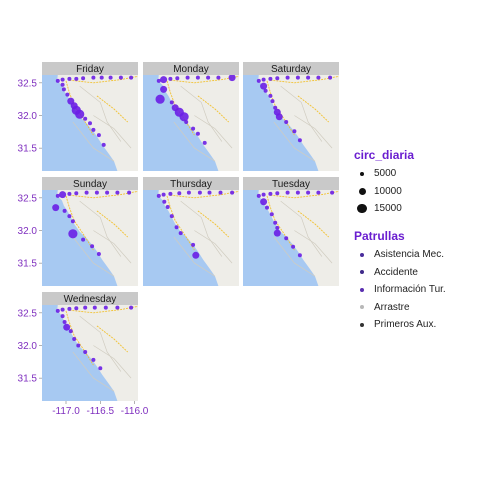  Describe the element at coordinates (90, 184) in the screenshot. I see `facet-label: Sunday` at that location.